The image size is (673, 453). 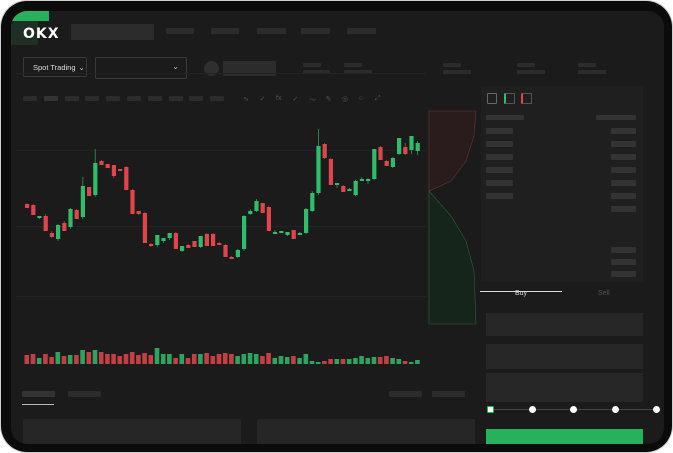 I want to click on total-input, so click(x=564, y=387).